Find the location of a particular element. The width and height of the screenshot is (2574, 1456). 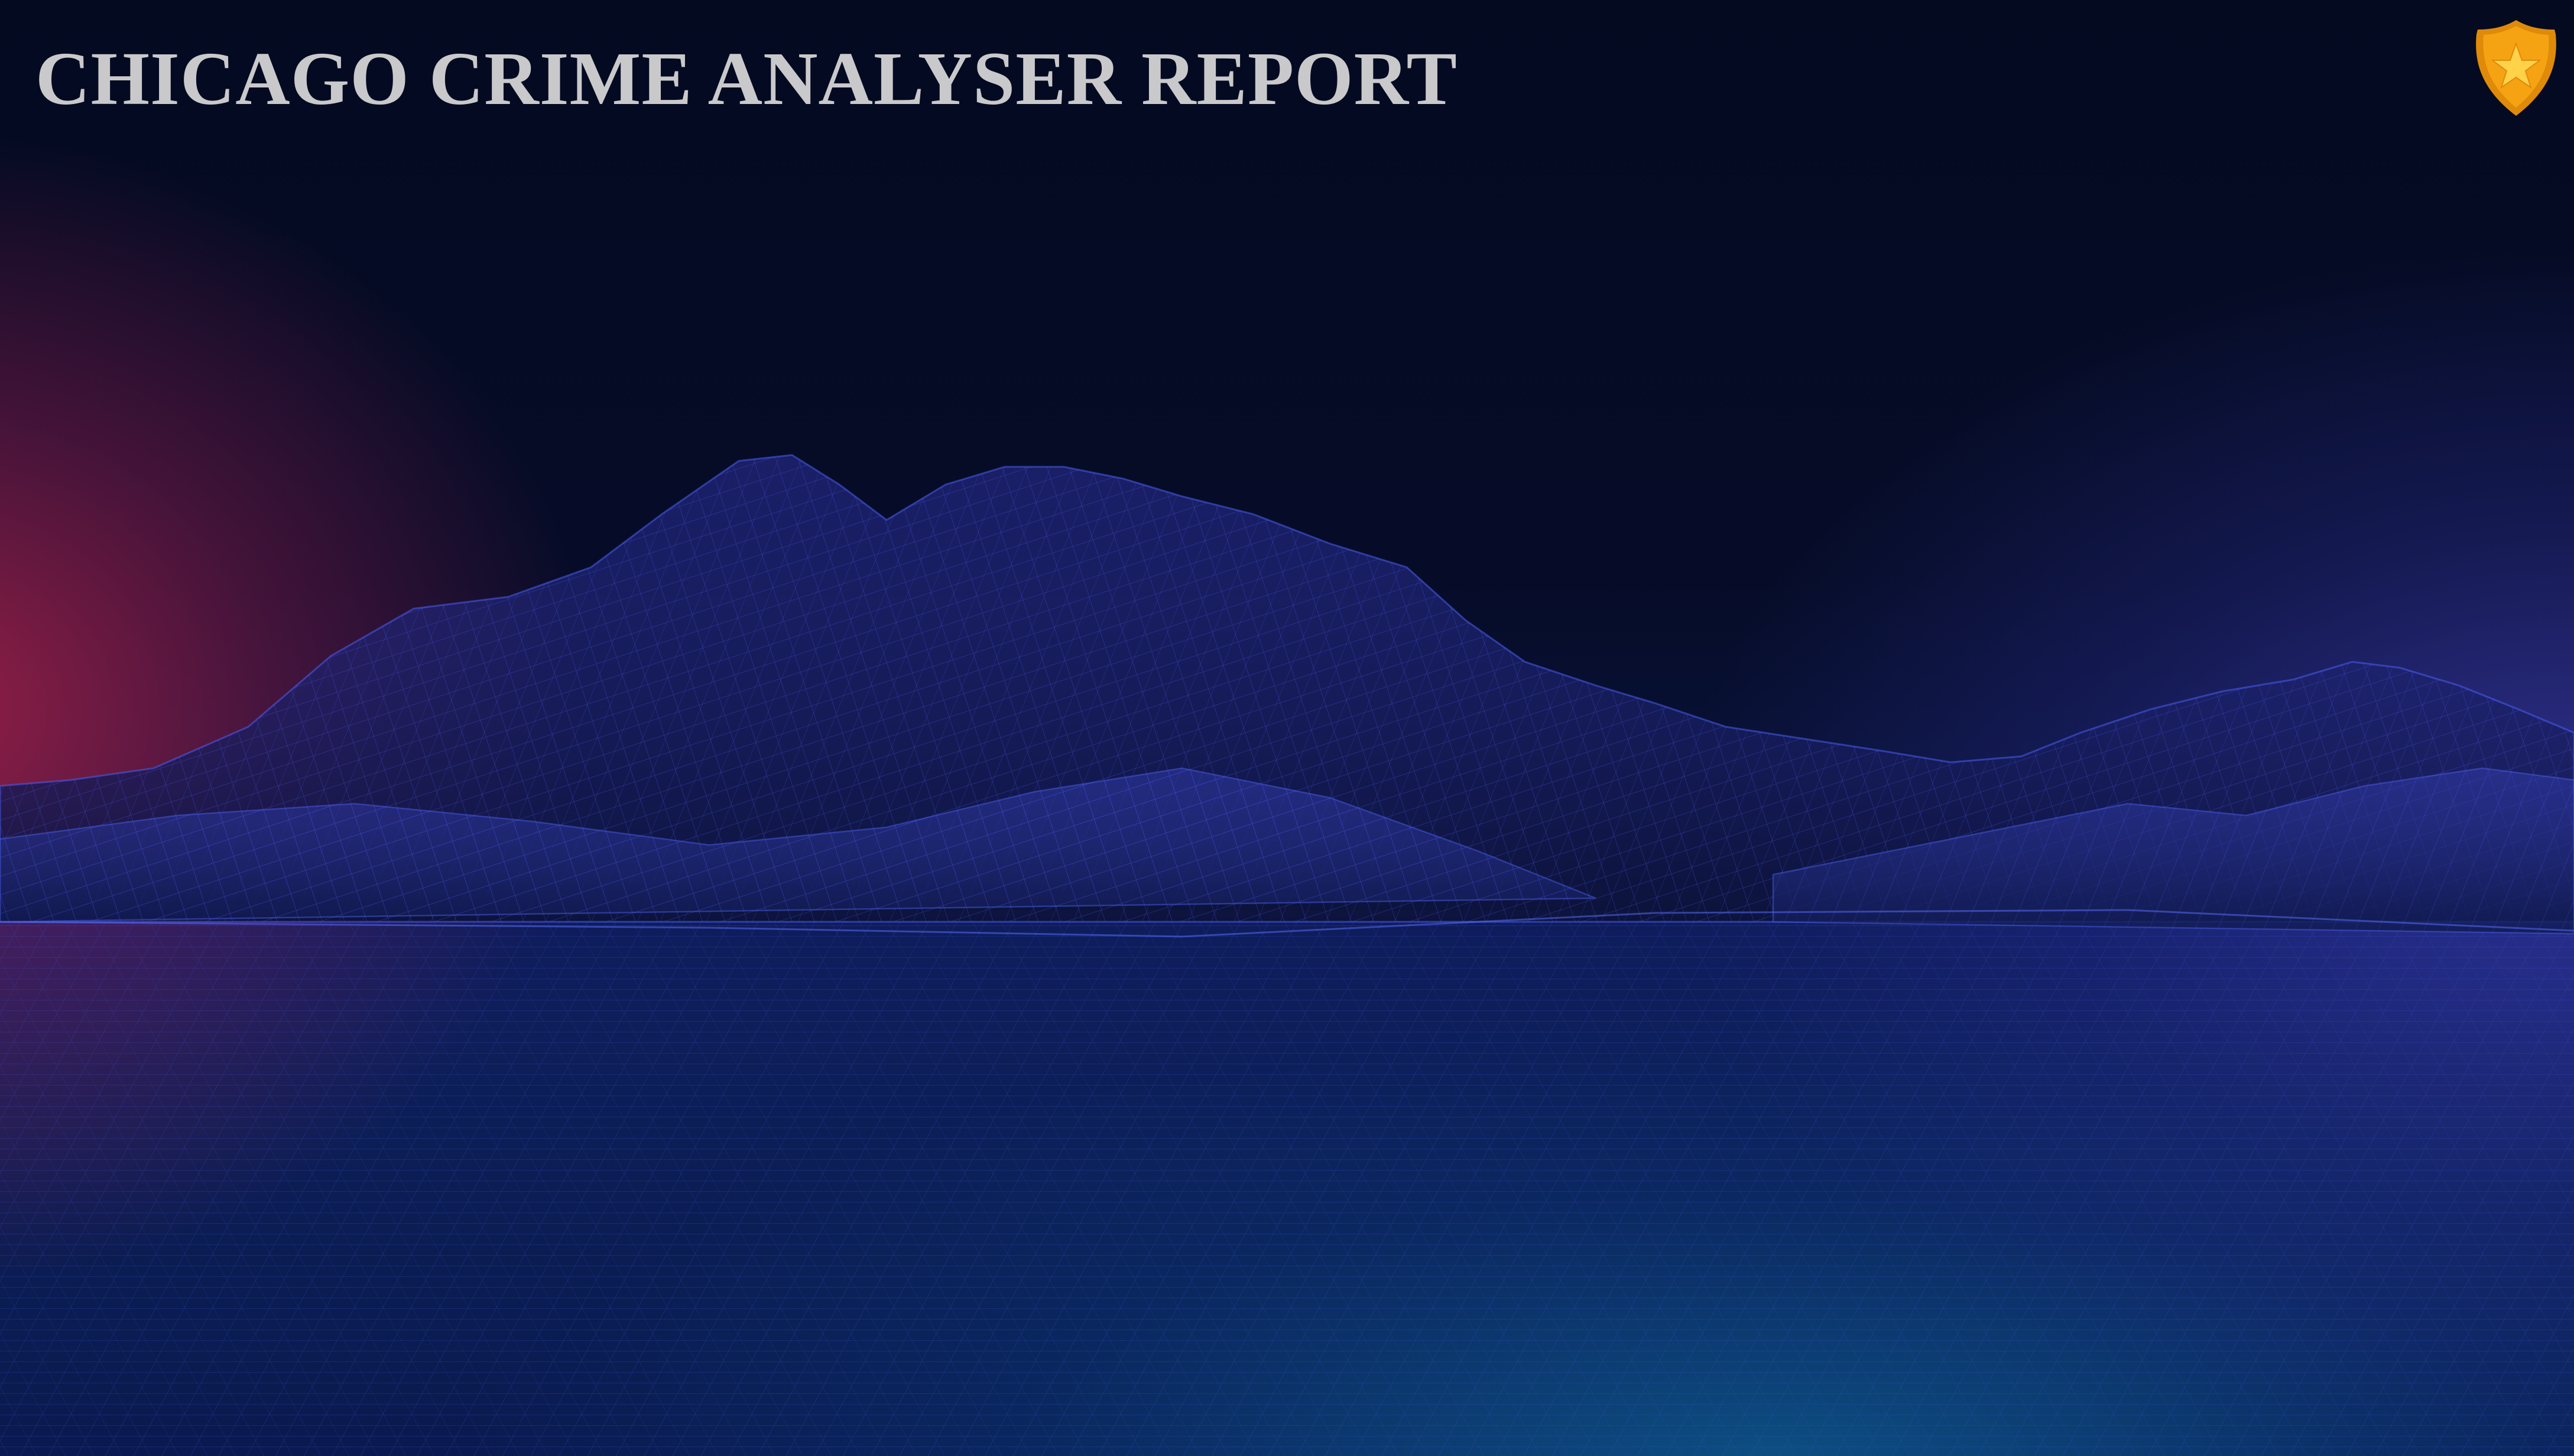

report-title: CHICAGO CRIME ANALYSER REPORT is located at coordinates (746, 79).